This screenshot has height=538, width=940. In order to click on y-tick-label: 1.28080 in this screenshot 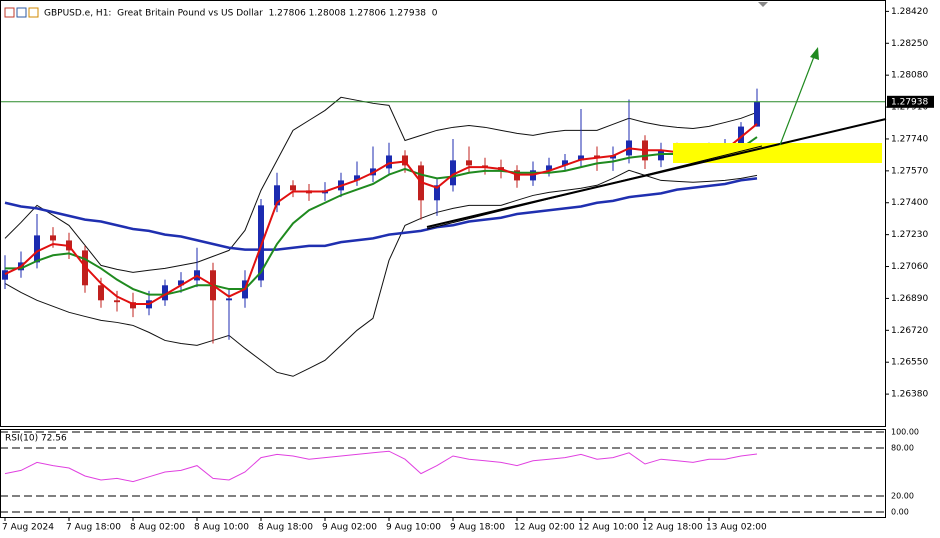, I will do `click(909, 76)`.